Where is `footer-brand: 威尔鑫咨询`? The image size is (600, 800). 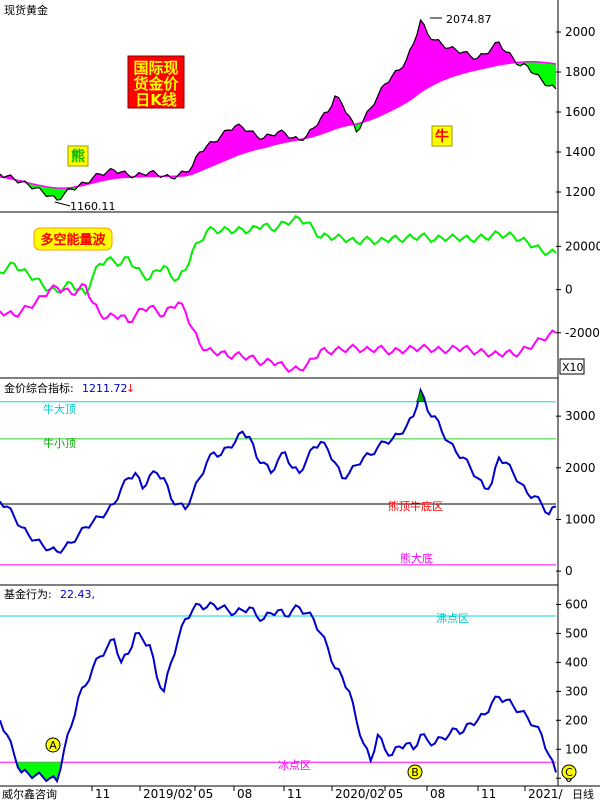
footer-brand: 威尔鑫咨询 is located at coordinates (29, 793).